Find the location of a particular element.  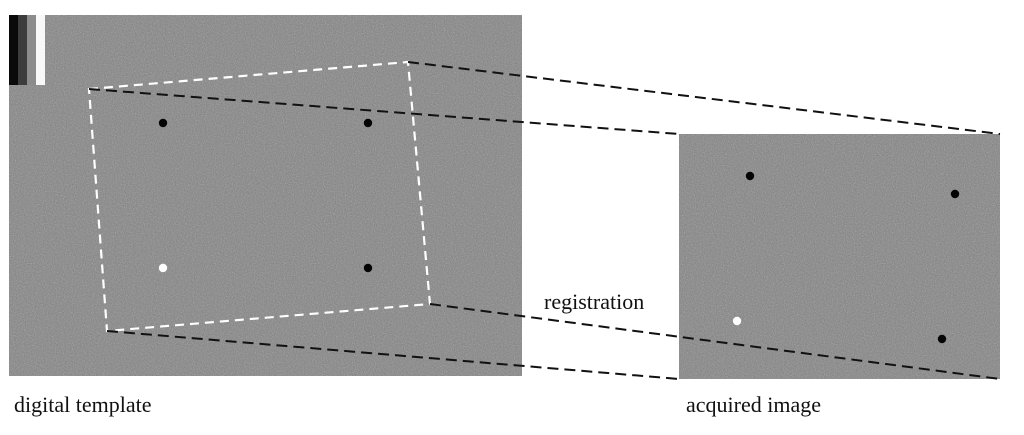

digital-template-caption: digital template is located at coordinates (83, 404).